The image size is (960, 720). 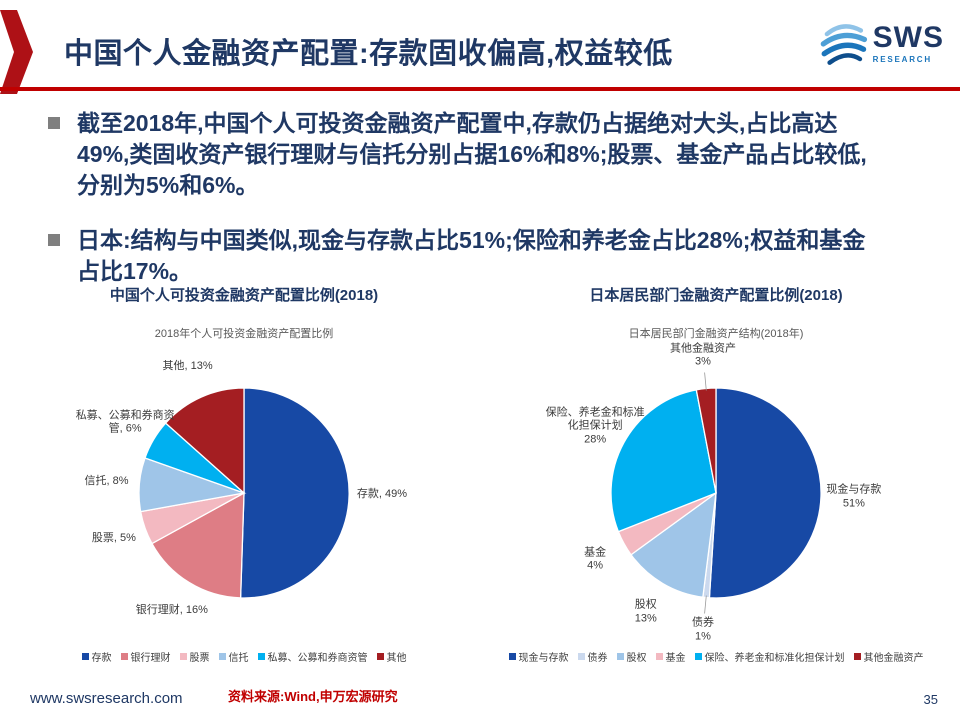 I want to click on logo-text-block: SWS RESEARCH, so click(x=908, y=42).